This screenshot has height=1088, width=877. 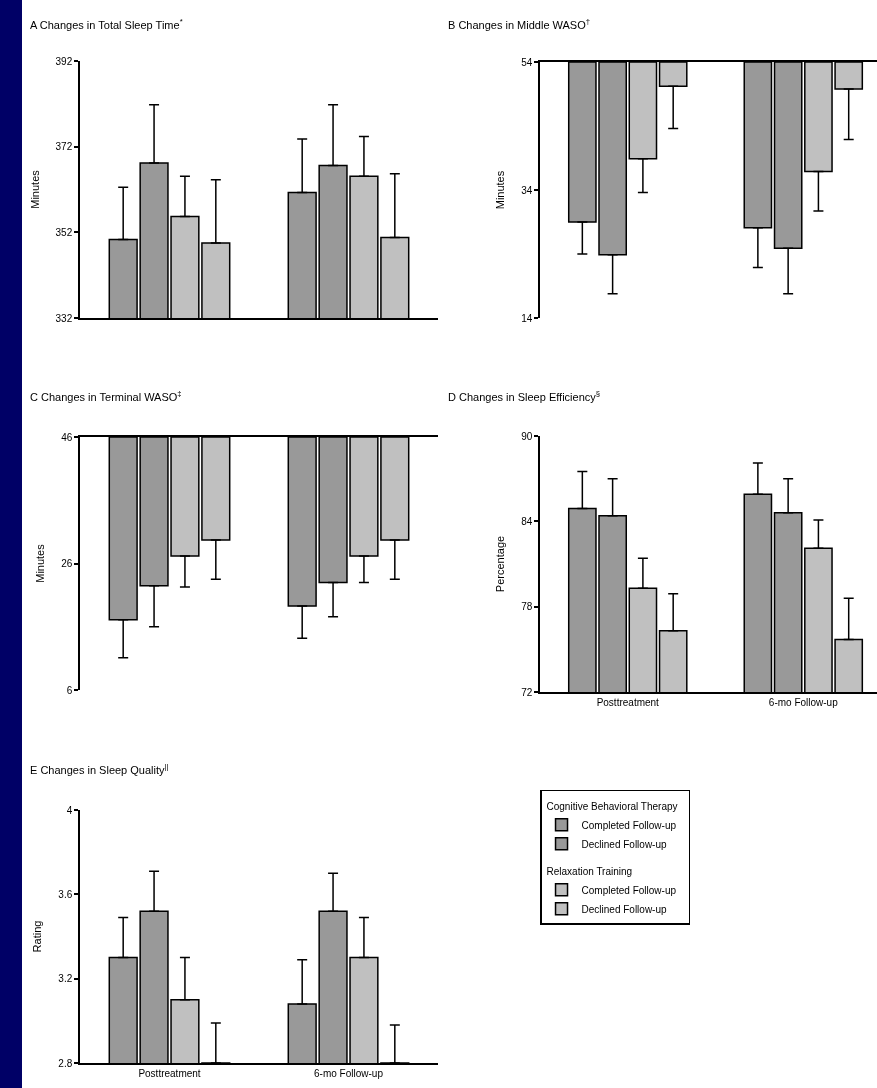 I want to click on y-tick-label: 4, so click(x=69, y=810).